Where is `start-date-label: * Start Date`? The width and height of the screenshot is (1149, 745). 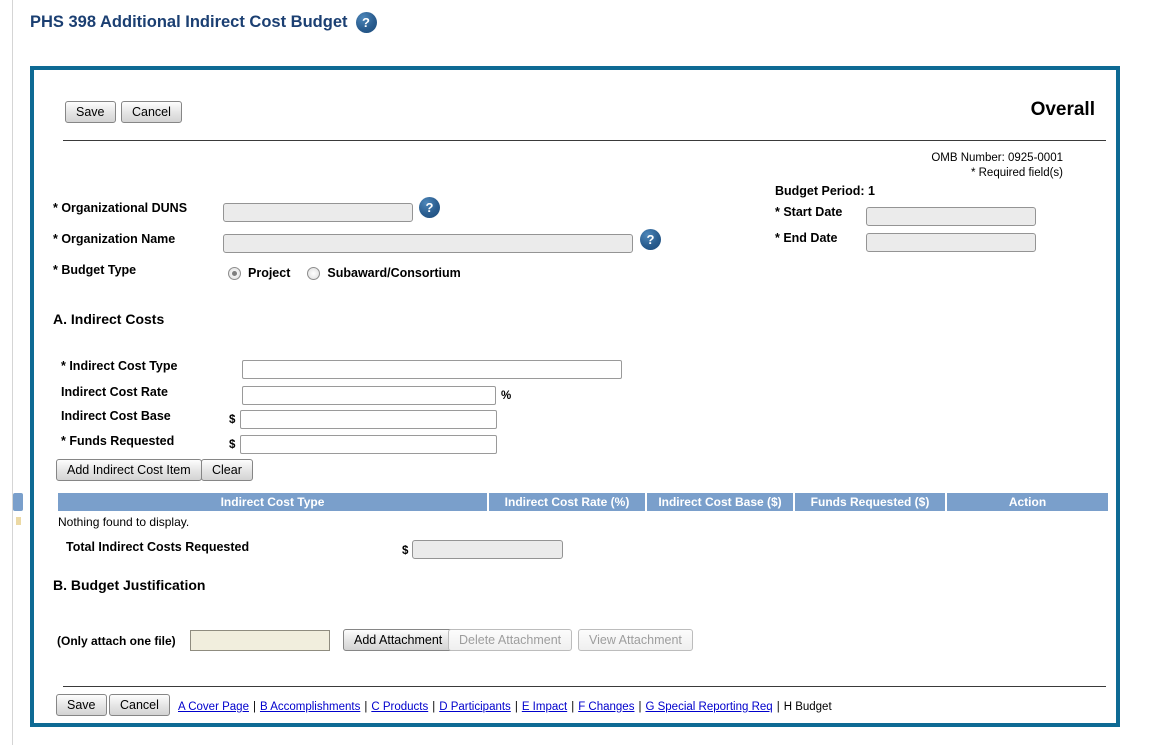 start-date-label: * Start Date is located at coordinates (809, 212).